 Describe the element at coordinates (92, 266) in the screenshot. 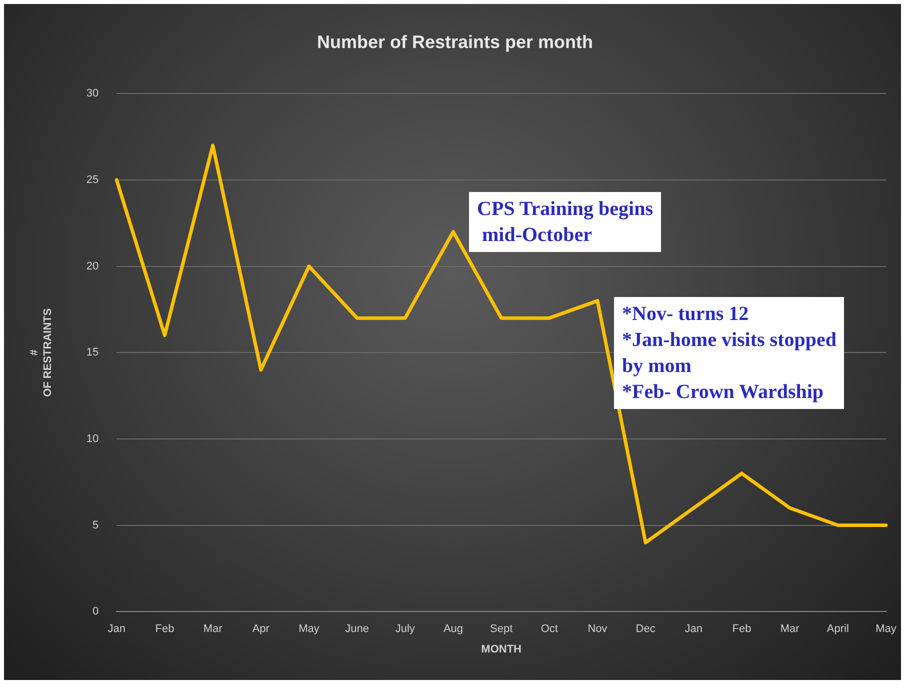

I see `y-tick-label: 20` at that location.